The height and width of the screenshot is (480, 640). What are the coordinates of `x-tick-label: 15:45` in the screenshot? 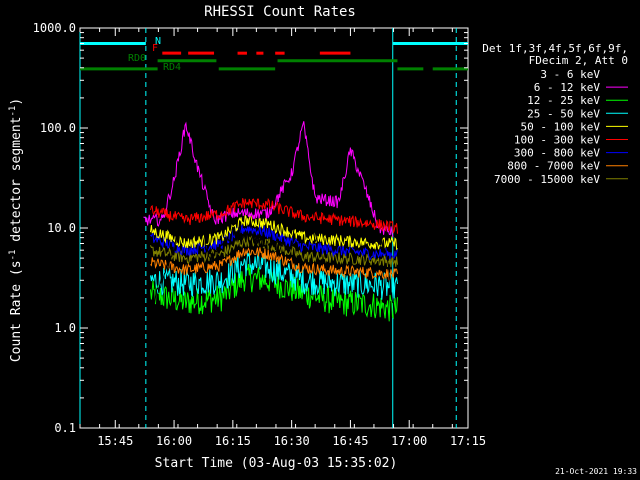 It's located at (115, 441).